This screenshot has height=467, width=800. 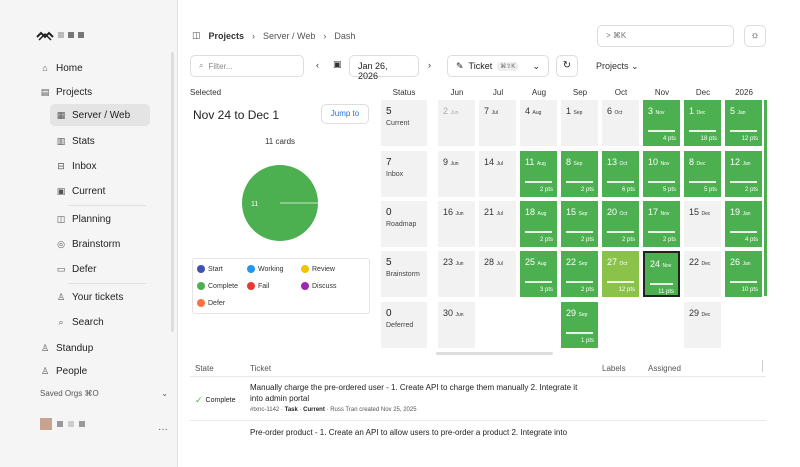 I want to click on sidebar-item-projects: ▤ Projects, so click(x=66, y=92).